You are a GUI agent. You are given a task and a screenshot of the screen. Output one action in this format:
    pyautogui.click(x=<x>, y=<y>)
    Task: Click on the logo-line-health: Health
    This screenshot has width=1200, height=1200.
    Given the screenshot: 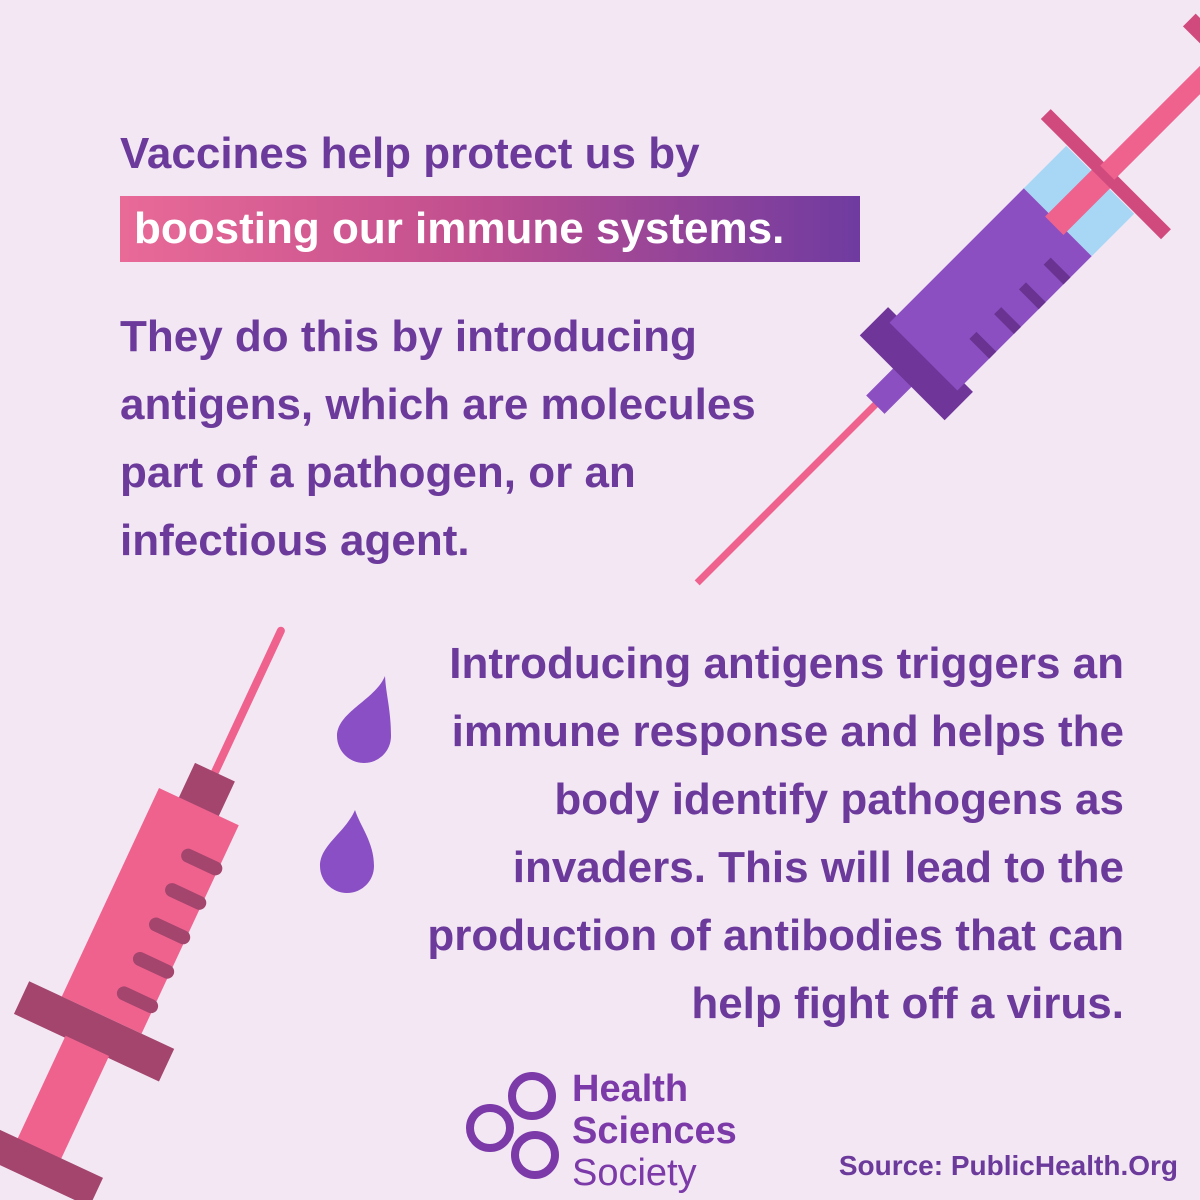 What is the action you would take?
    pyautogui.click(x=630, y=1089)
    